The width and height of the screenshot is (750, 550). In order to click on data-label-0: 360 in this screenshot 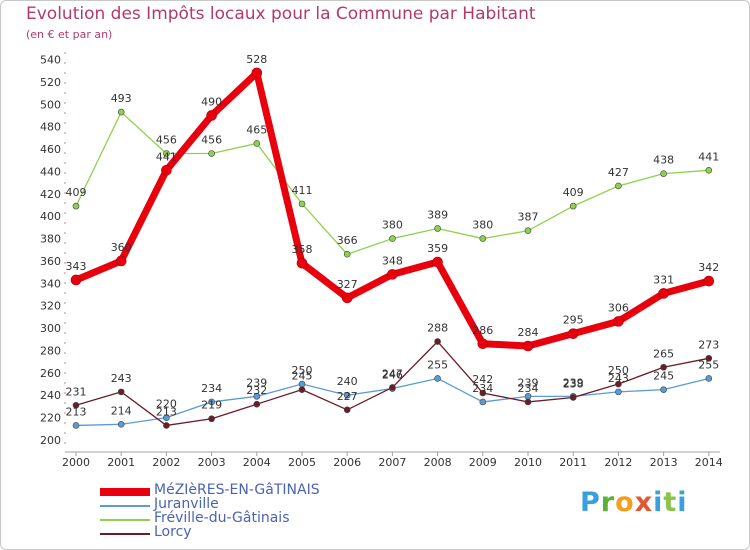, I will do `click(121, 247)`.